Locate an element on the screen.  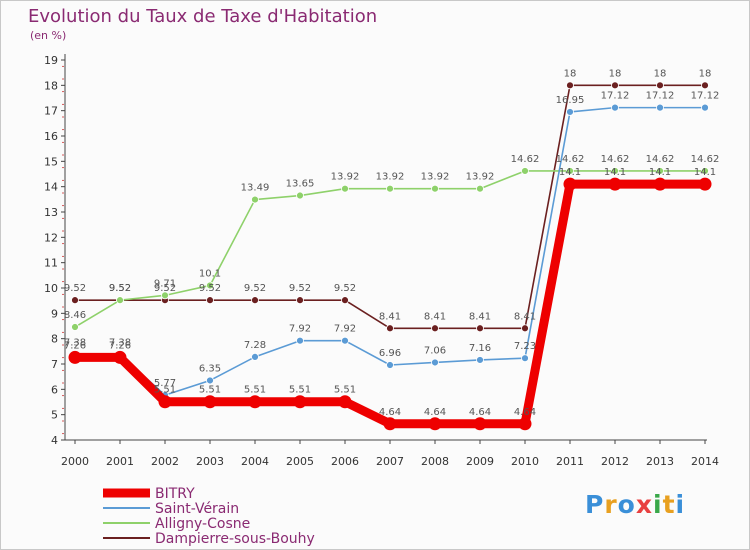
data-label: 13.49 is located at coordinates (255, 188).